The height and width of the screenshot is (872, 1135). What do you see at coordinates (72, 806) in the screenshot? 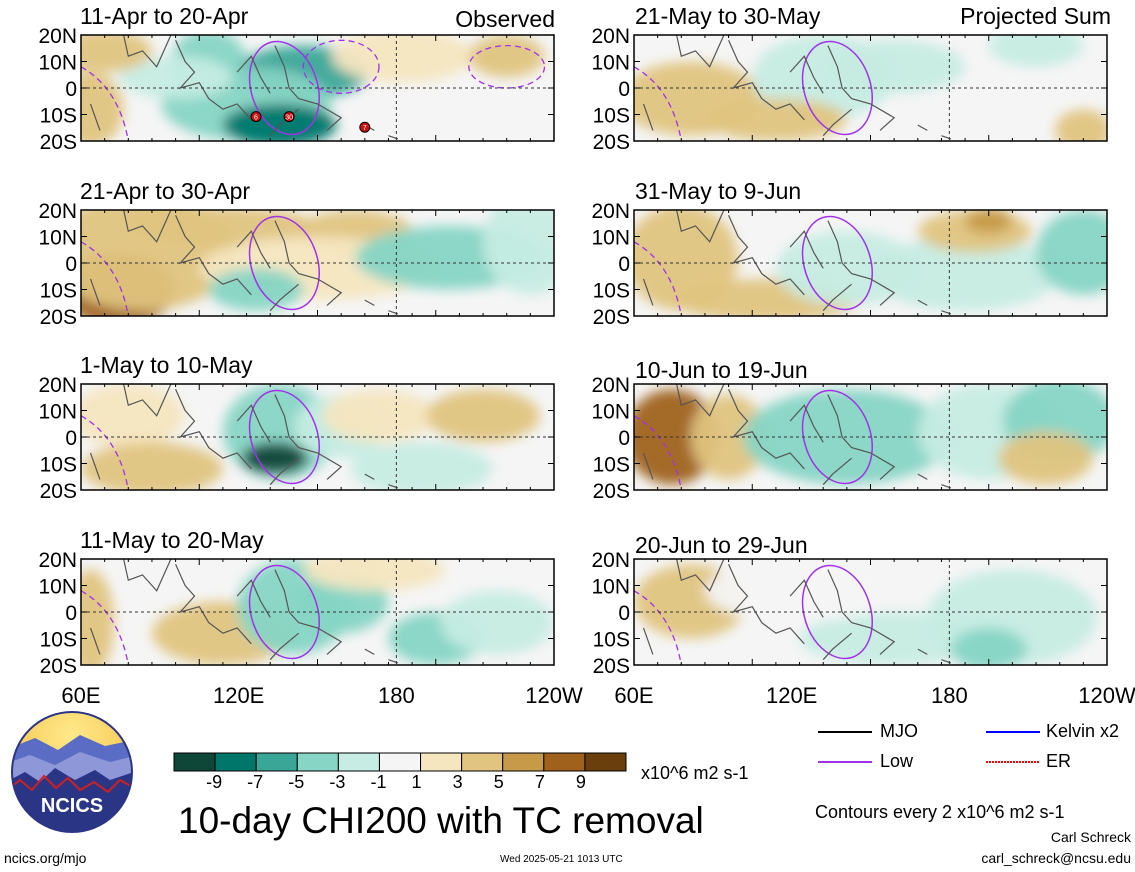
I see `svg-text: NCICS` at bounding box center [72, 806].